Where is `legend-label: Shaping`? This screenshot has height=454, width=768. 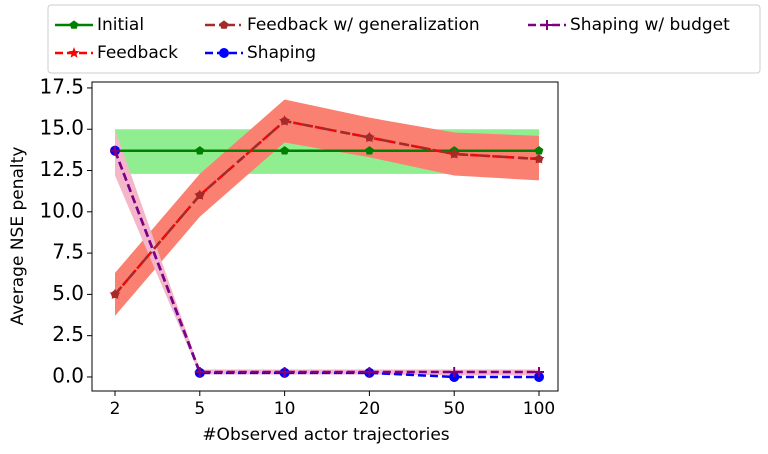 legend-label: Shaping is located at coordinates (281, 53).